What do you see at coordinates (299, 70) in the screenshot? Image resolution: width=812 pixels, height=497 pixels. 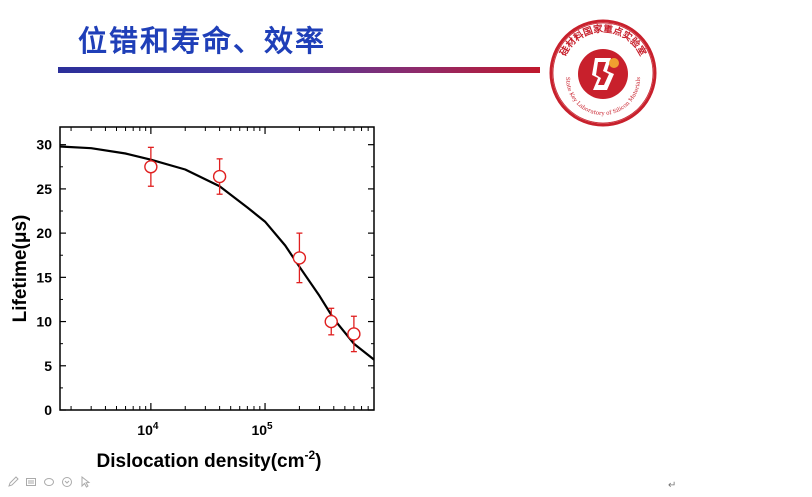 I see `title-divider` at bounding box center [299, 70].